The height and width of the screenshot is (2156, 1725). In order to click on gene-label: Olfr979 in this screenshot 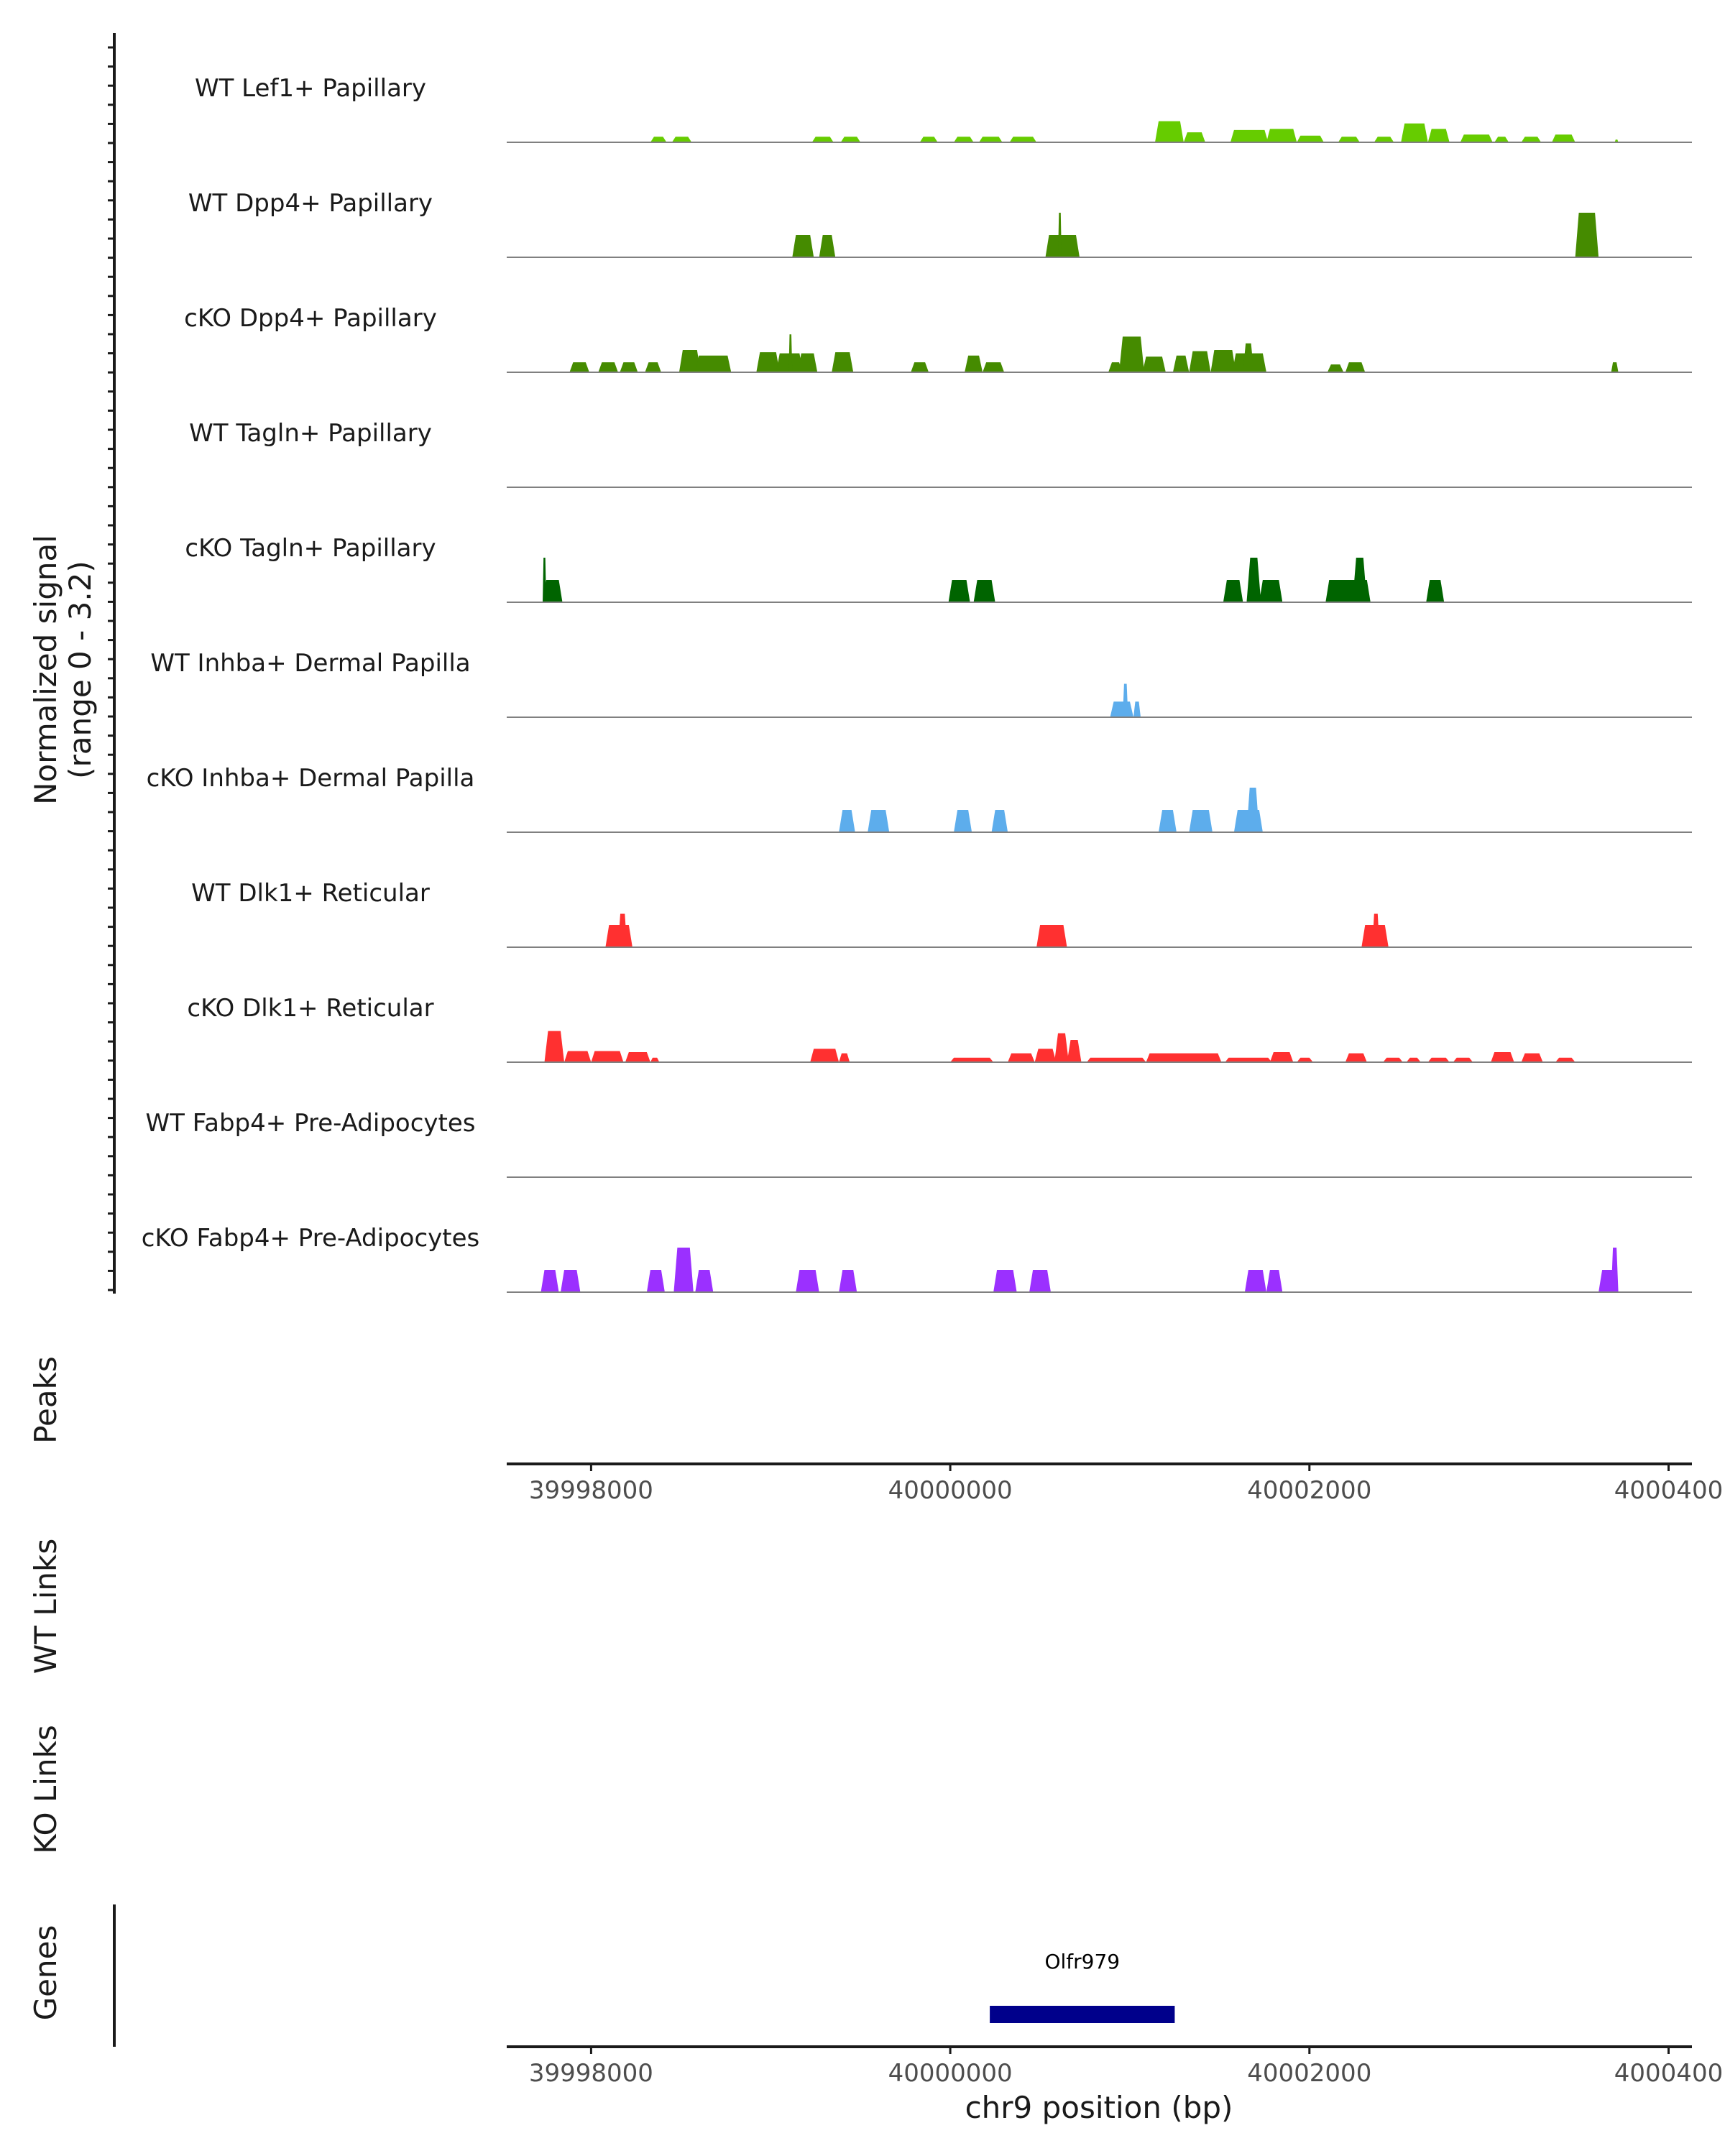, I will do `click(1082, 1961)`.